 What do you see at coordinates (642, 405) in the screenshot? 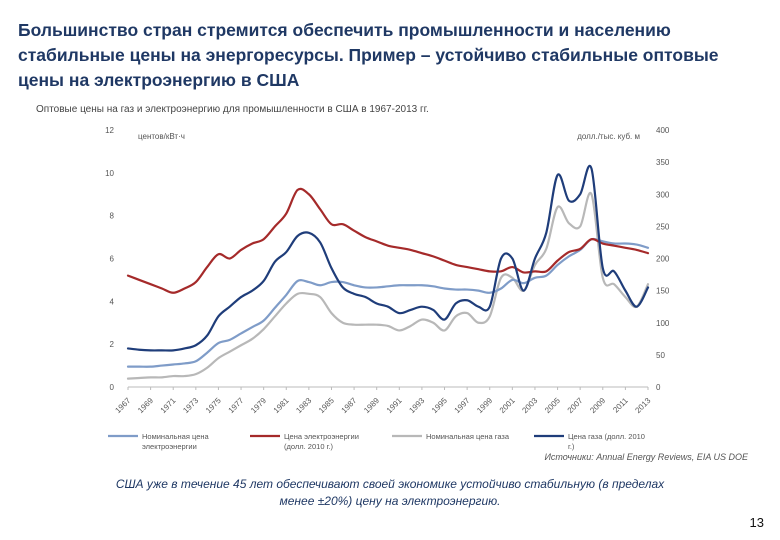
I see `x-tick-label: 2013` at bounding box center [642, 405].